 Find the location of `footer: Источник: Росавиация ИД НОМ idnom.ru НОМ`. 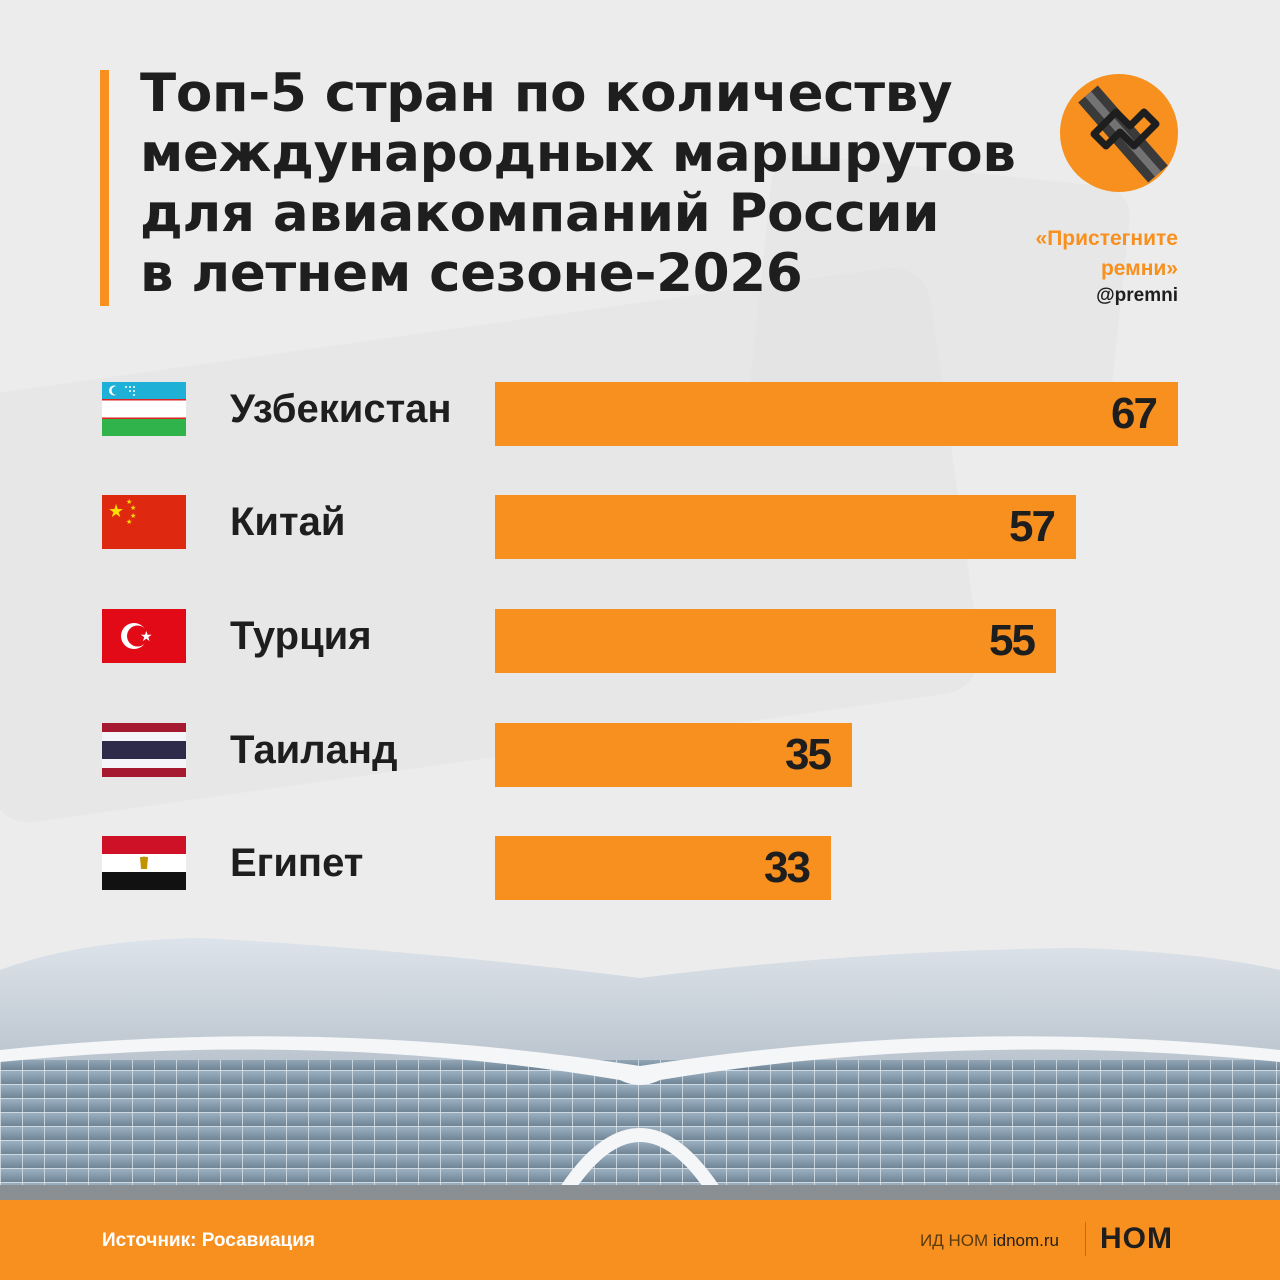

footer: Источник: Росавиация ИД НОМ idnom.ru НОМ is located at coordinates (640, 1240).